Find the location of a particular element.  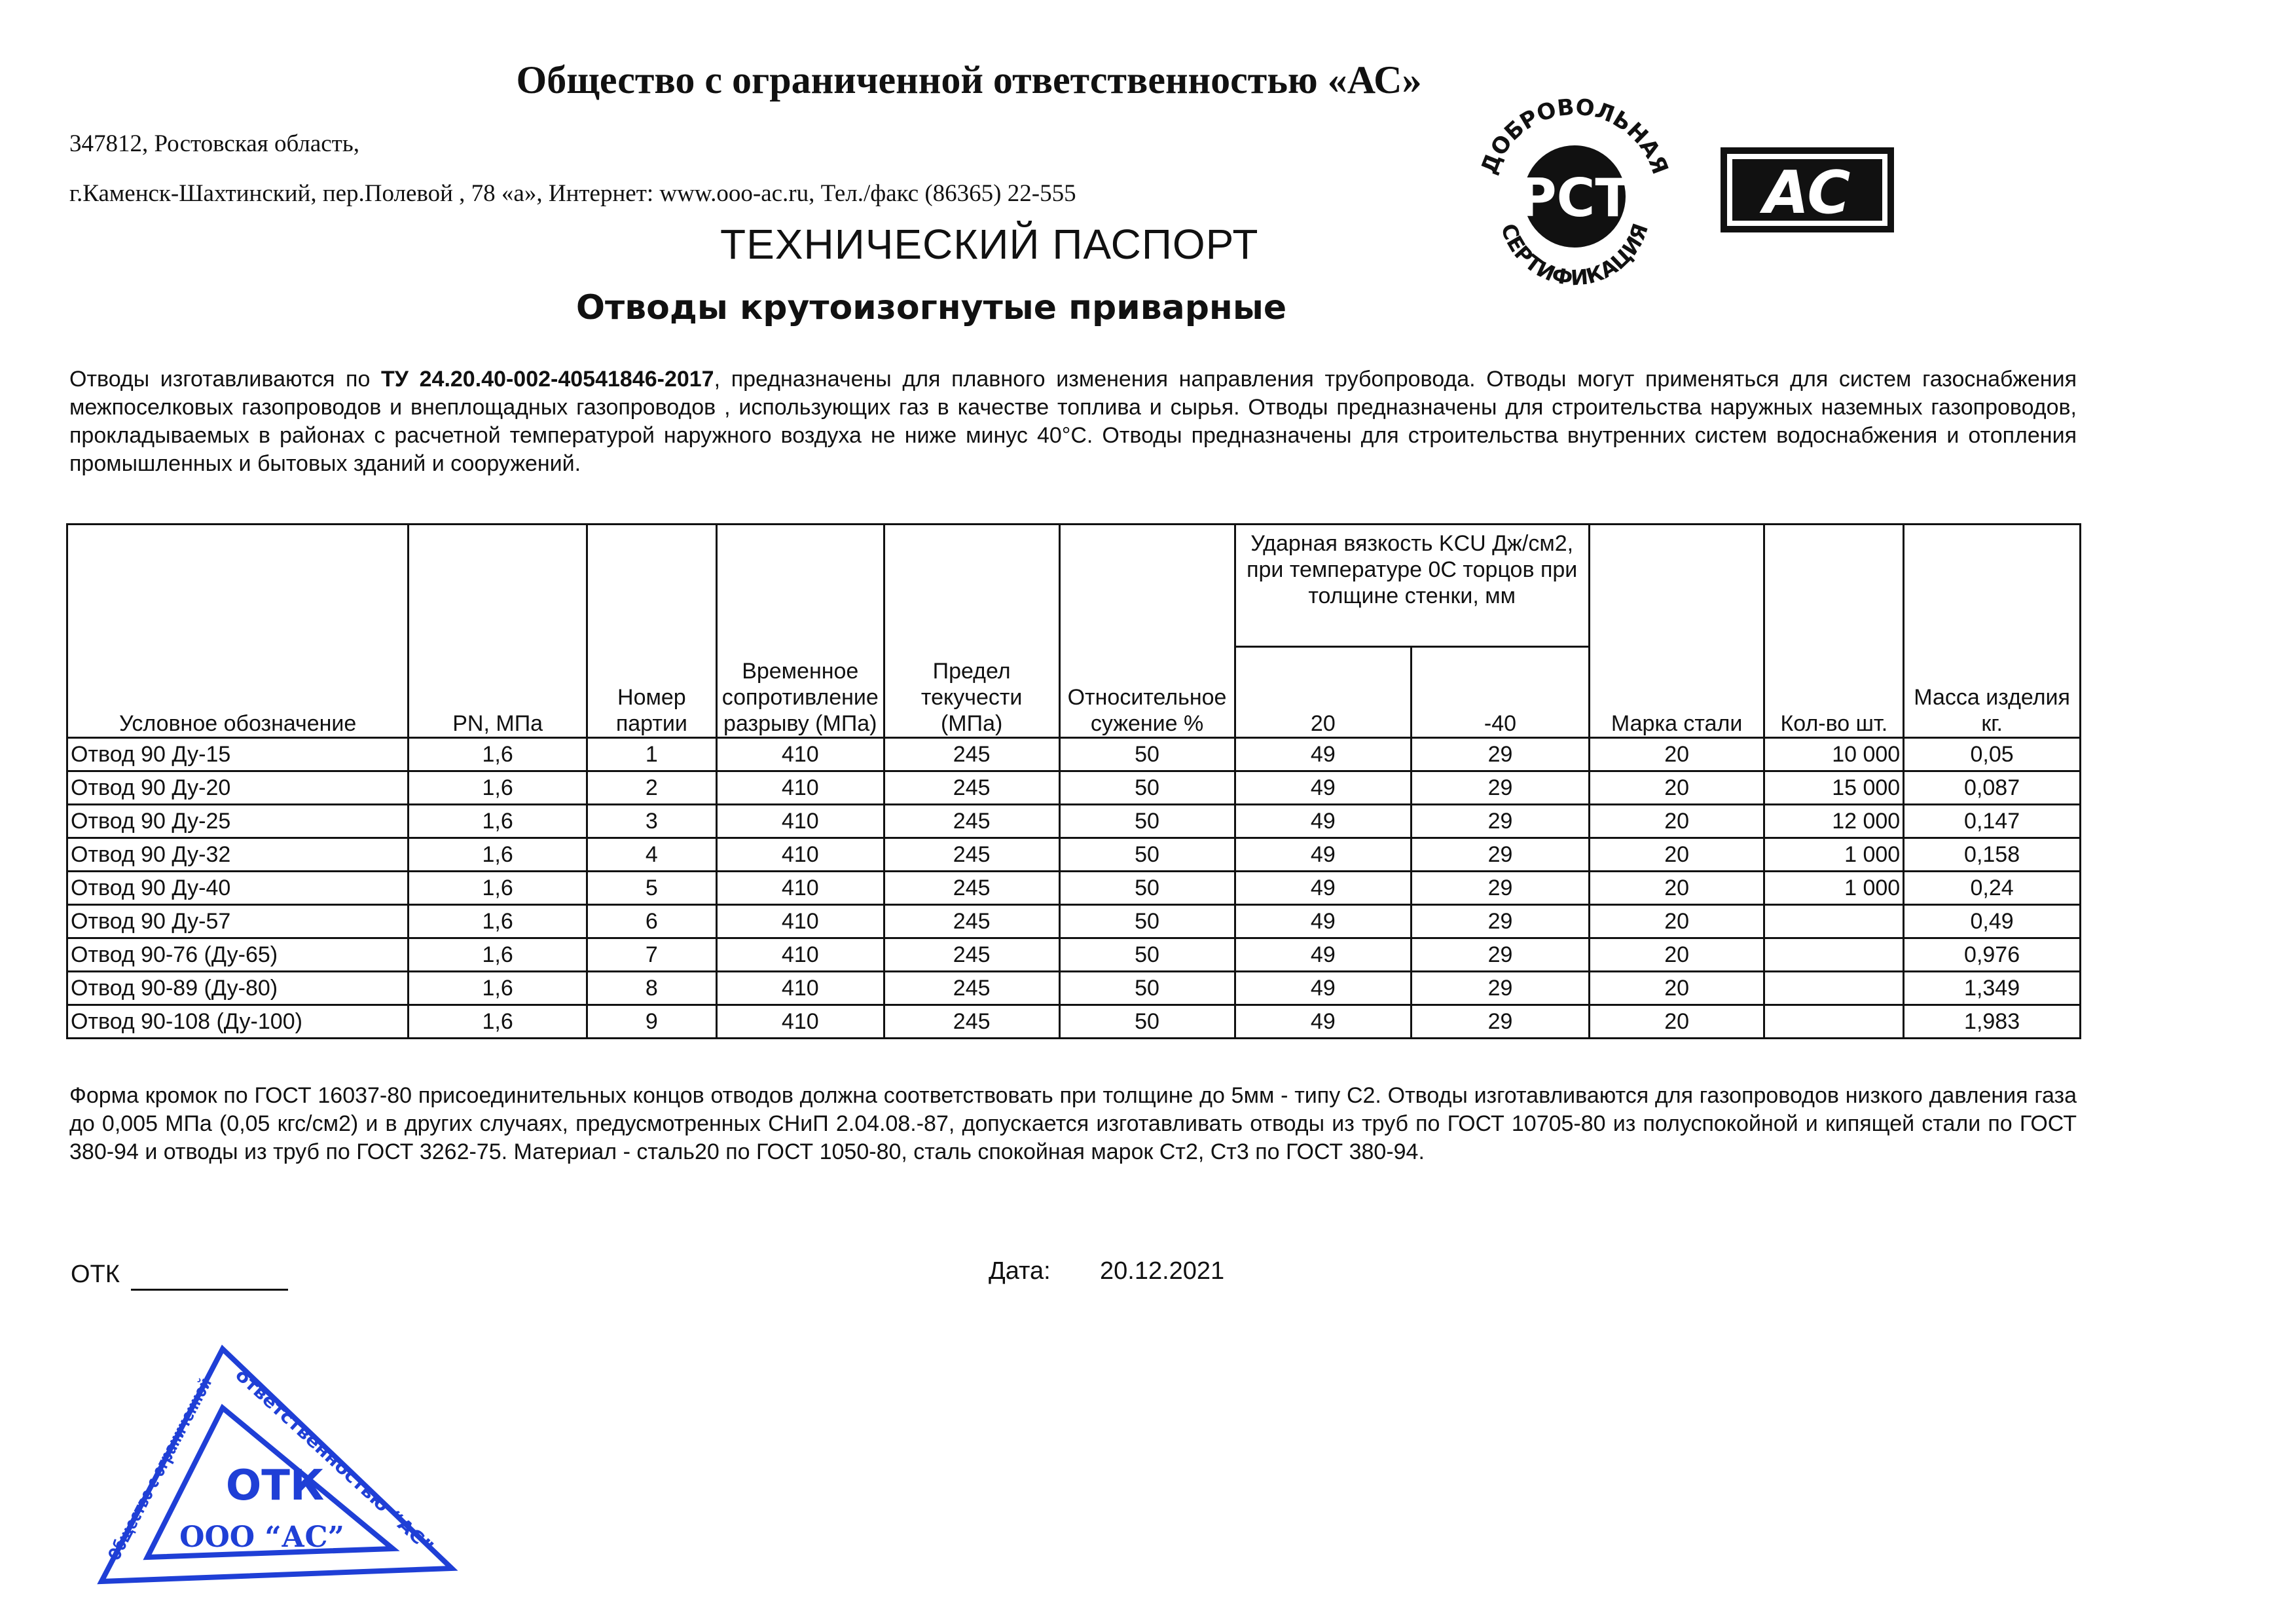

table-cell: Отвод 90 Ду-20 is located at coordinates (237, 787).